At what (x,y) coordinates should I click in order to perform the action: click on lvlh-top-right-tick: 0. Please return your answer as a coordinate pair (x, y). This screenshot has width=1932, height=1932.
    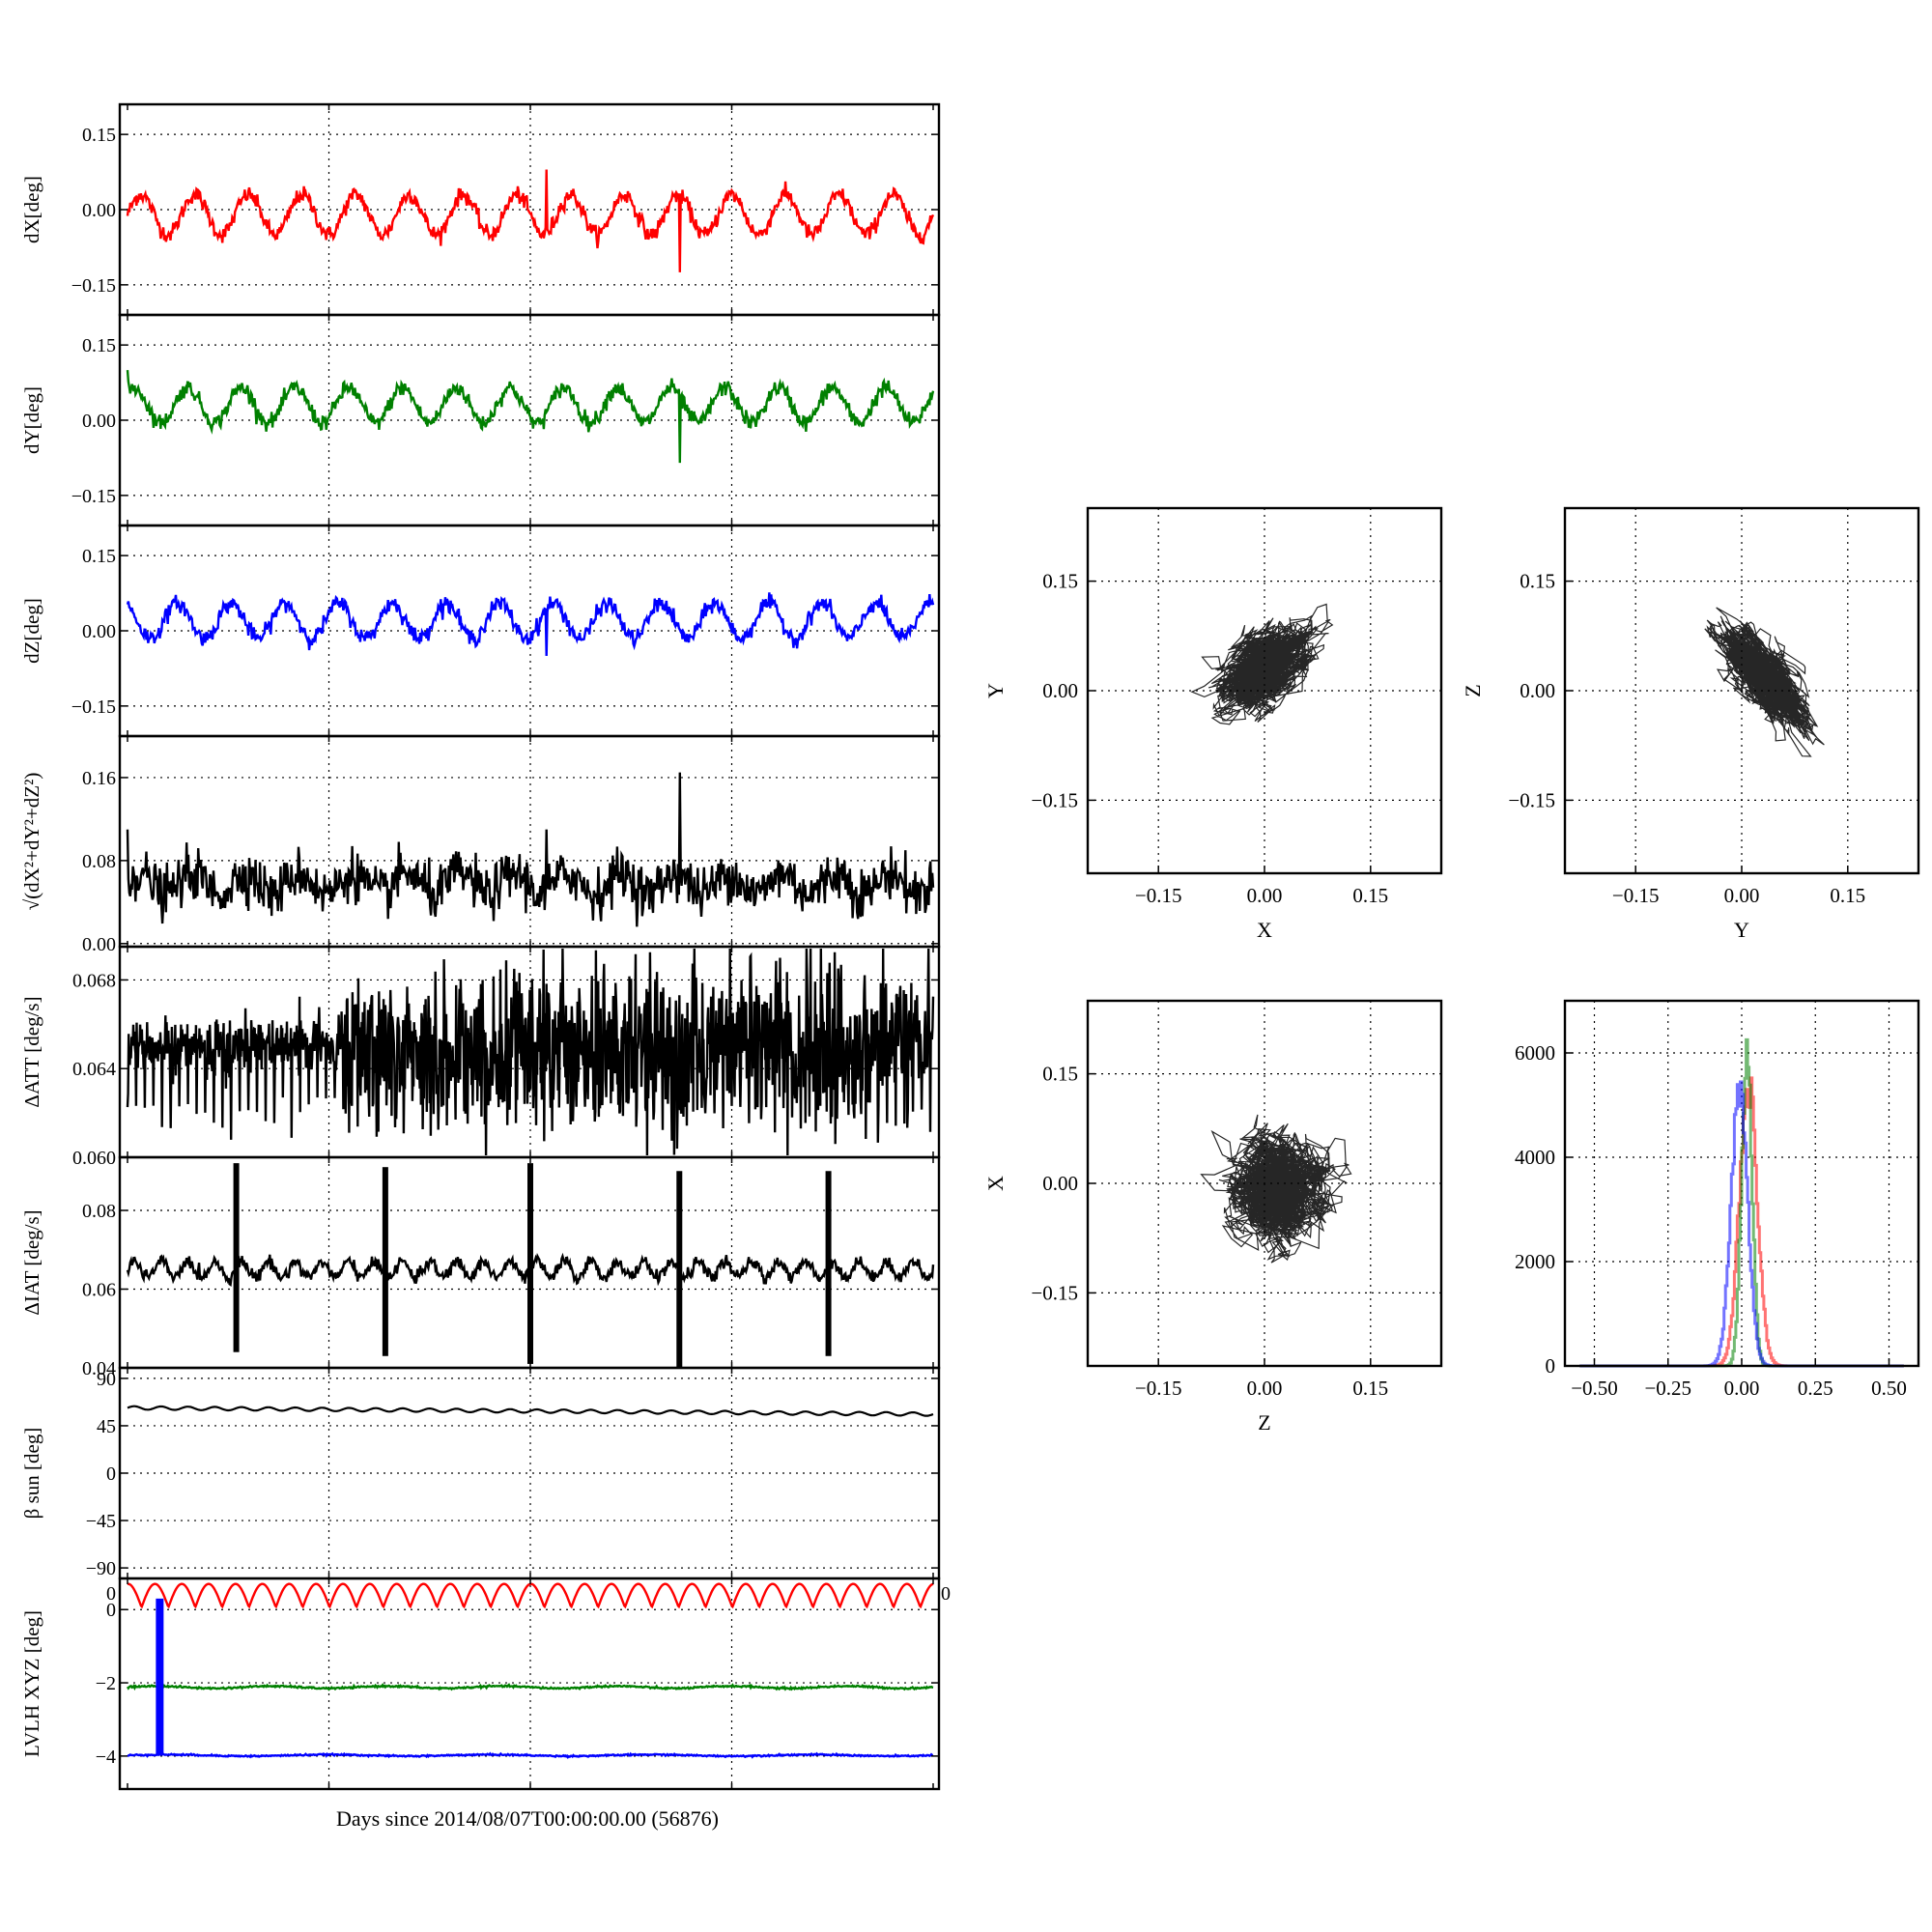
    Looking at the image, I should click on (946, 1594).